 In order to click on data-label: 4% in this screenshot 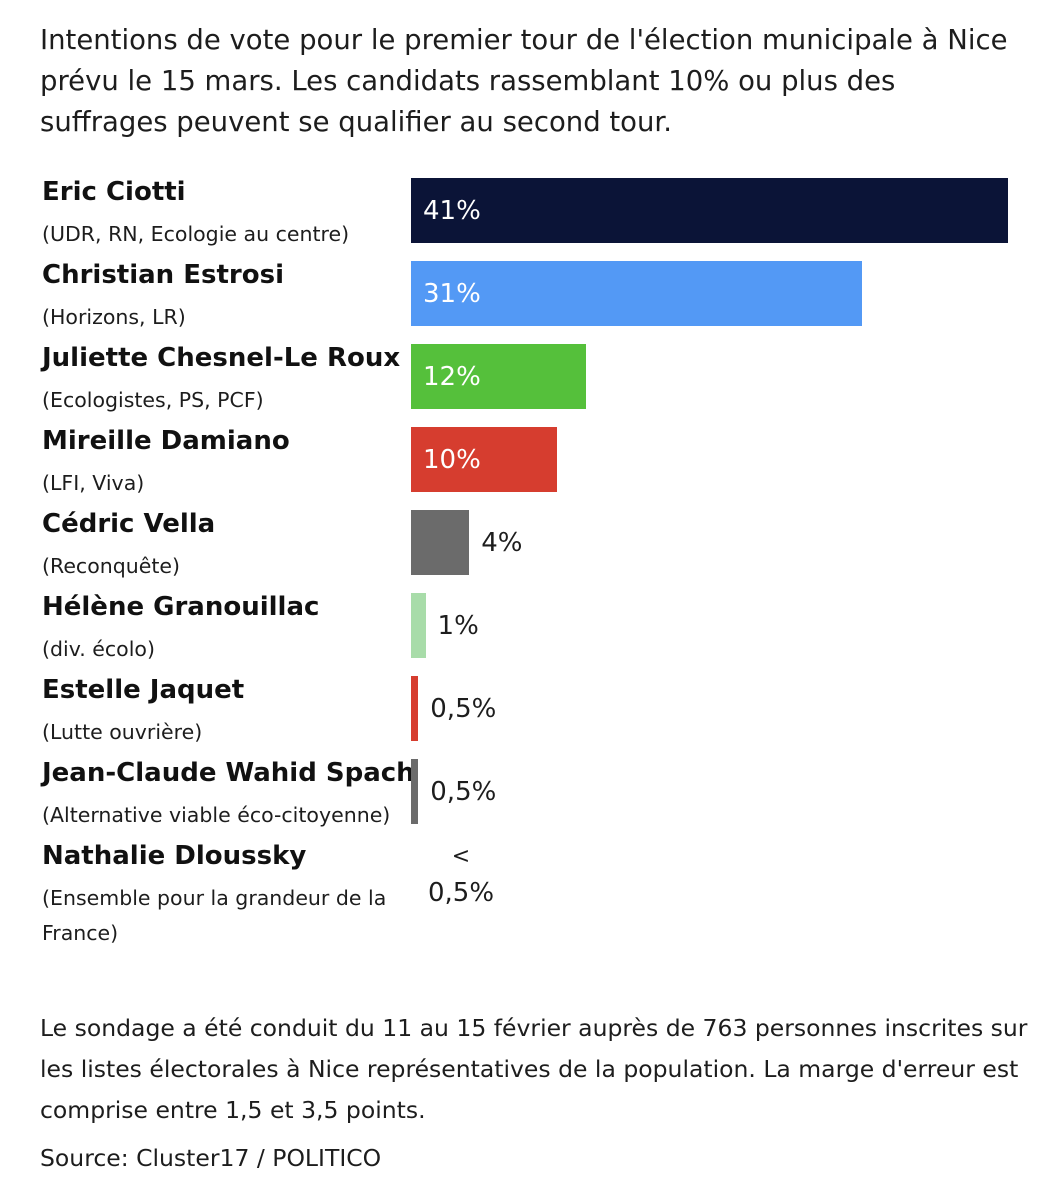, I will do `click(502, 543)`.